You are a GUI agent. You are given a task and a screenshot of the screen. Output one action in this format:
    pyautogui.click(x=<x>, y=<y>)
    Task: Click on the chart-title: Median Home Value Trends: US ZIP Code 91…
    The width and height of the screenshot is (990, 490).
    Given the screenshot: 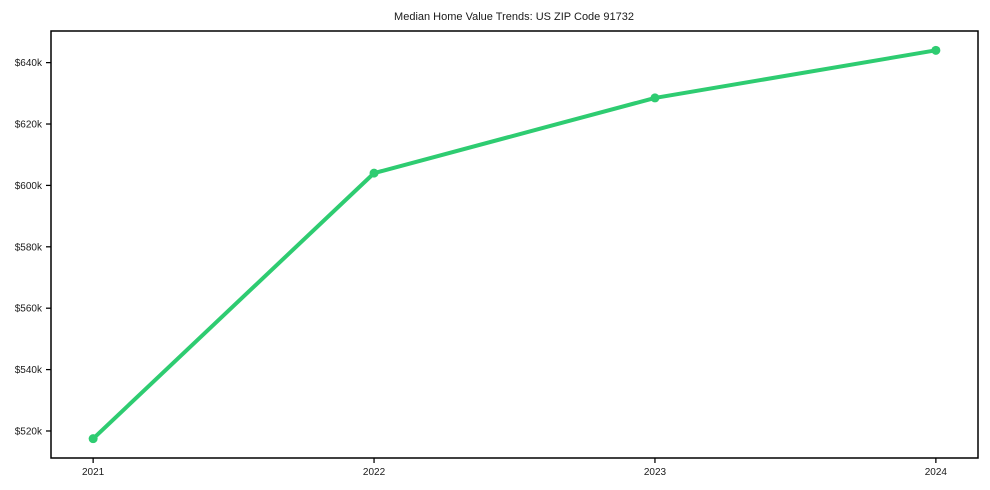 What is the action you would take?
    pyautogui.click(x=514, y=17)
    